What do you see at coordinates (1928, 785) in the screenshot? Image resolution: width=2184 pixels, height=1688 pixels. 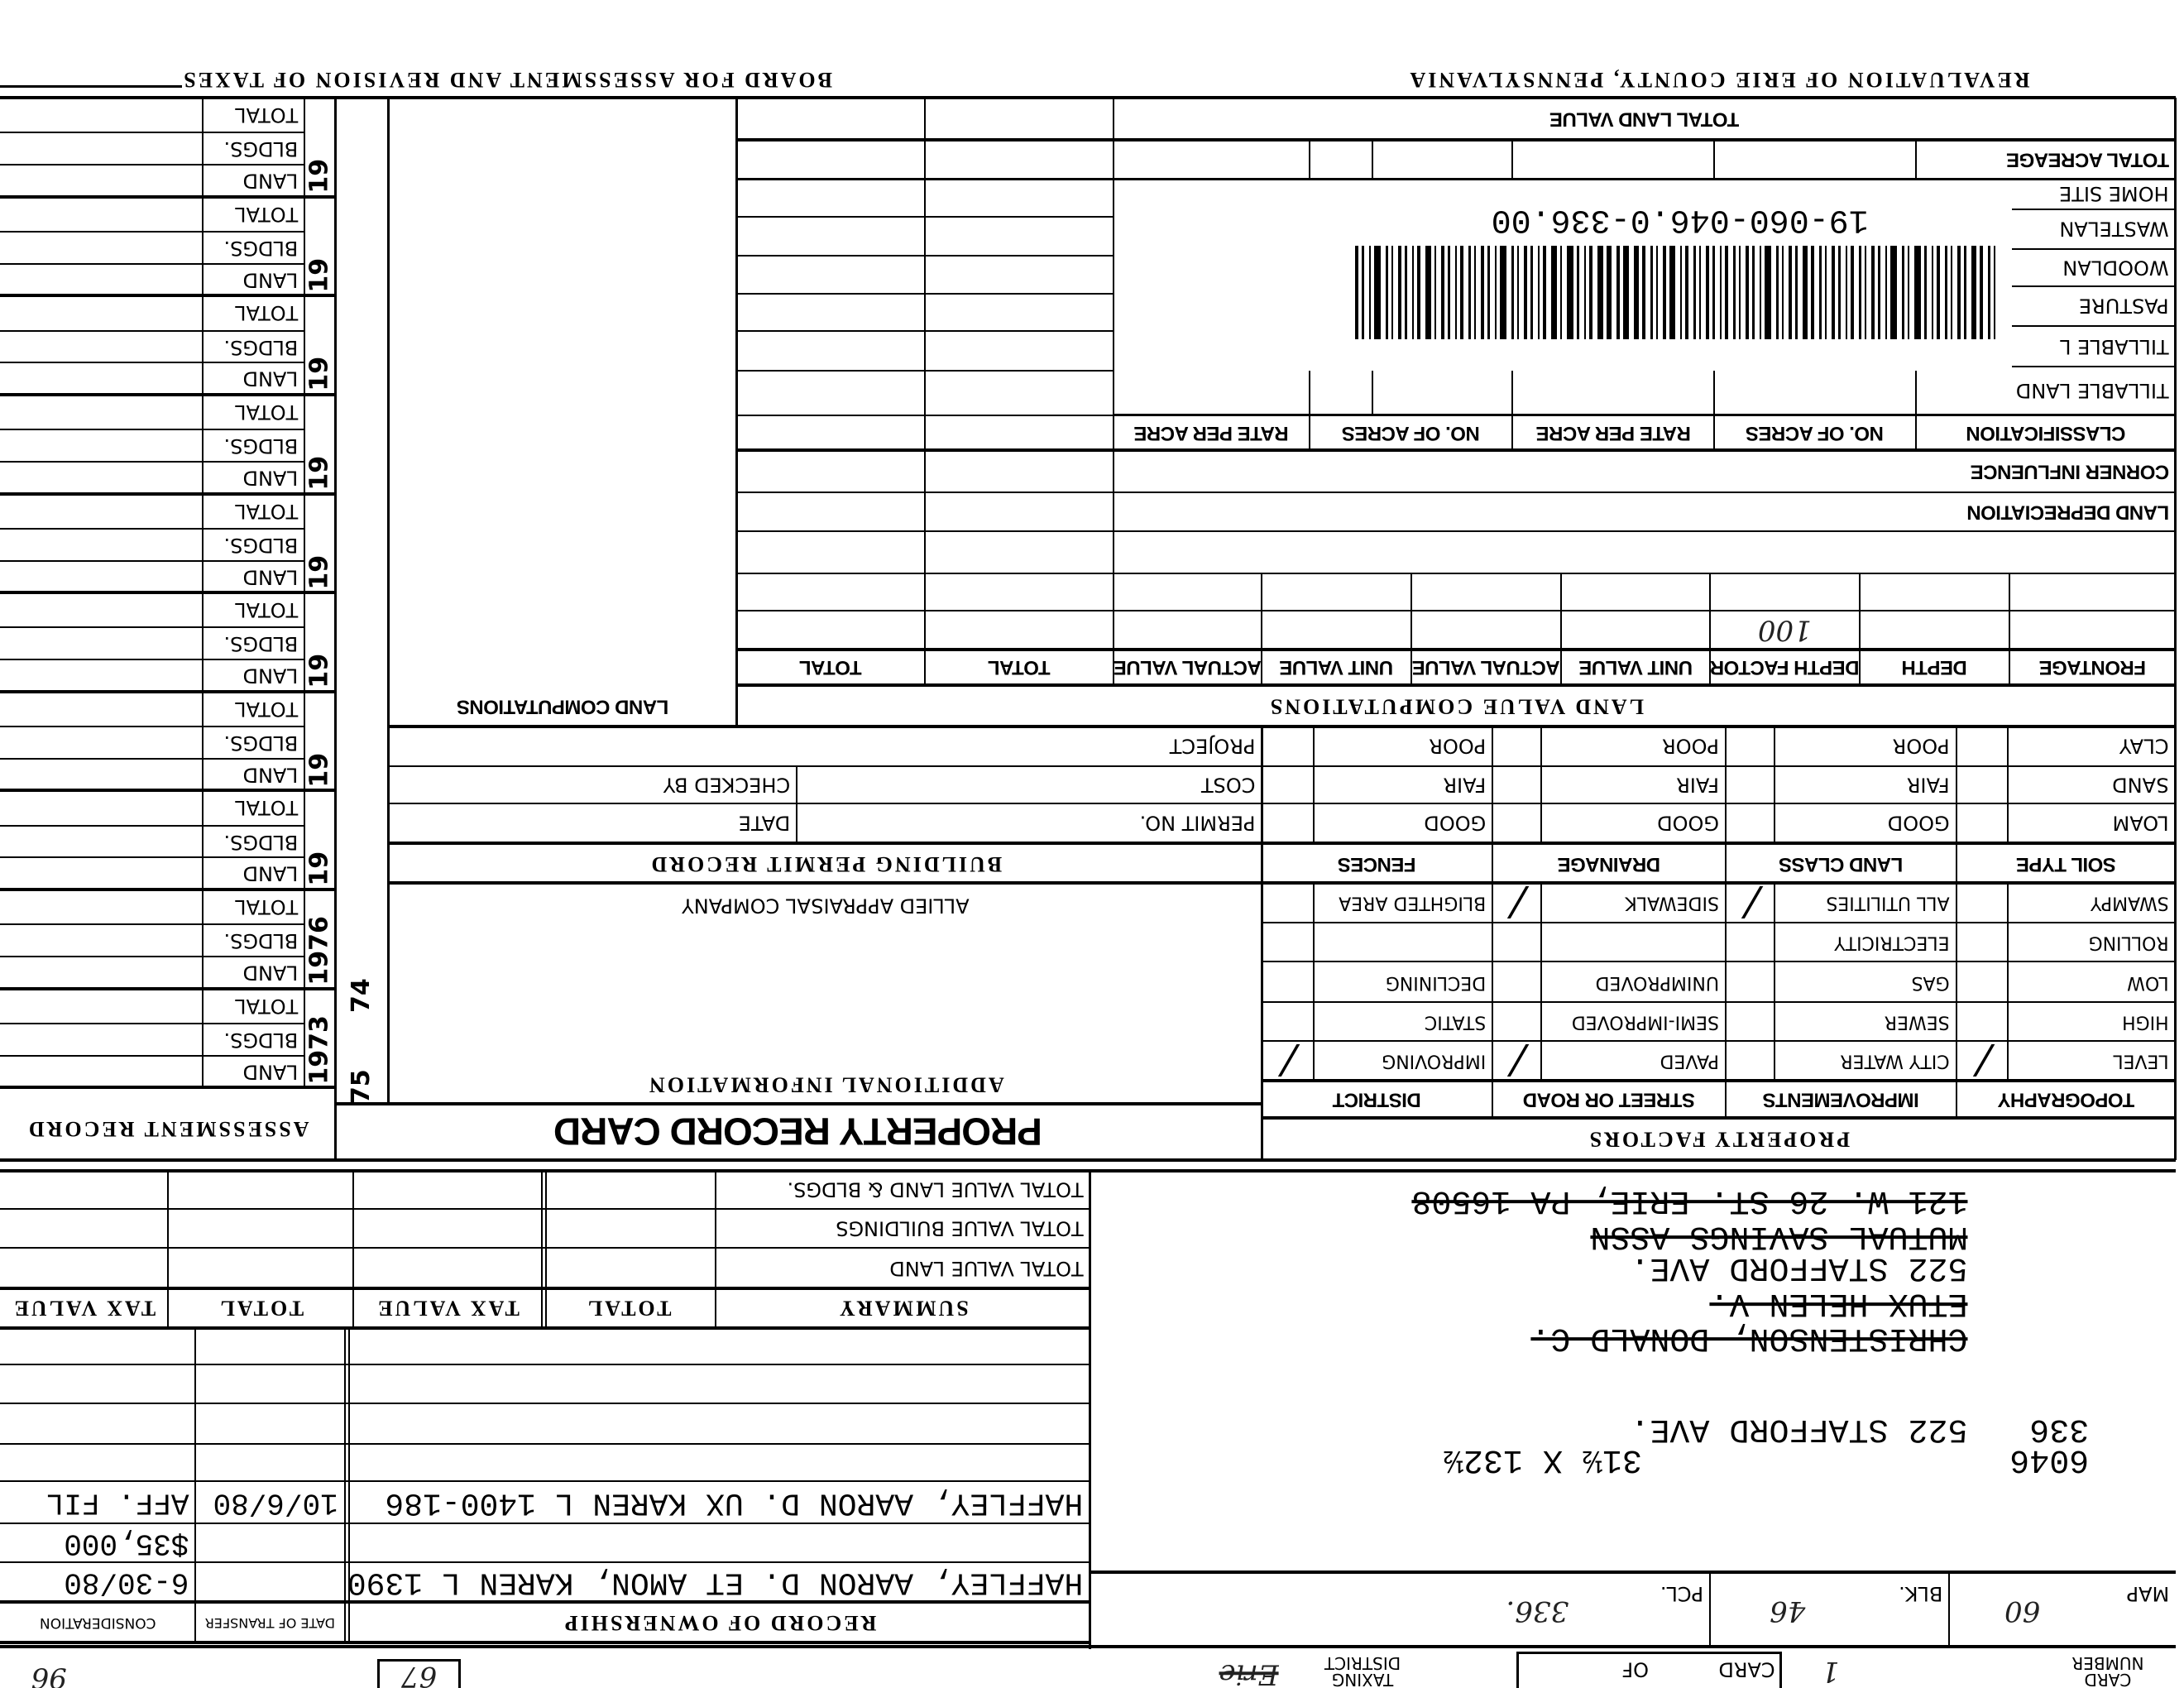 I see `soil-land-class-option: FAIR` at bounding box center [1928, 785].